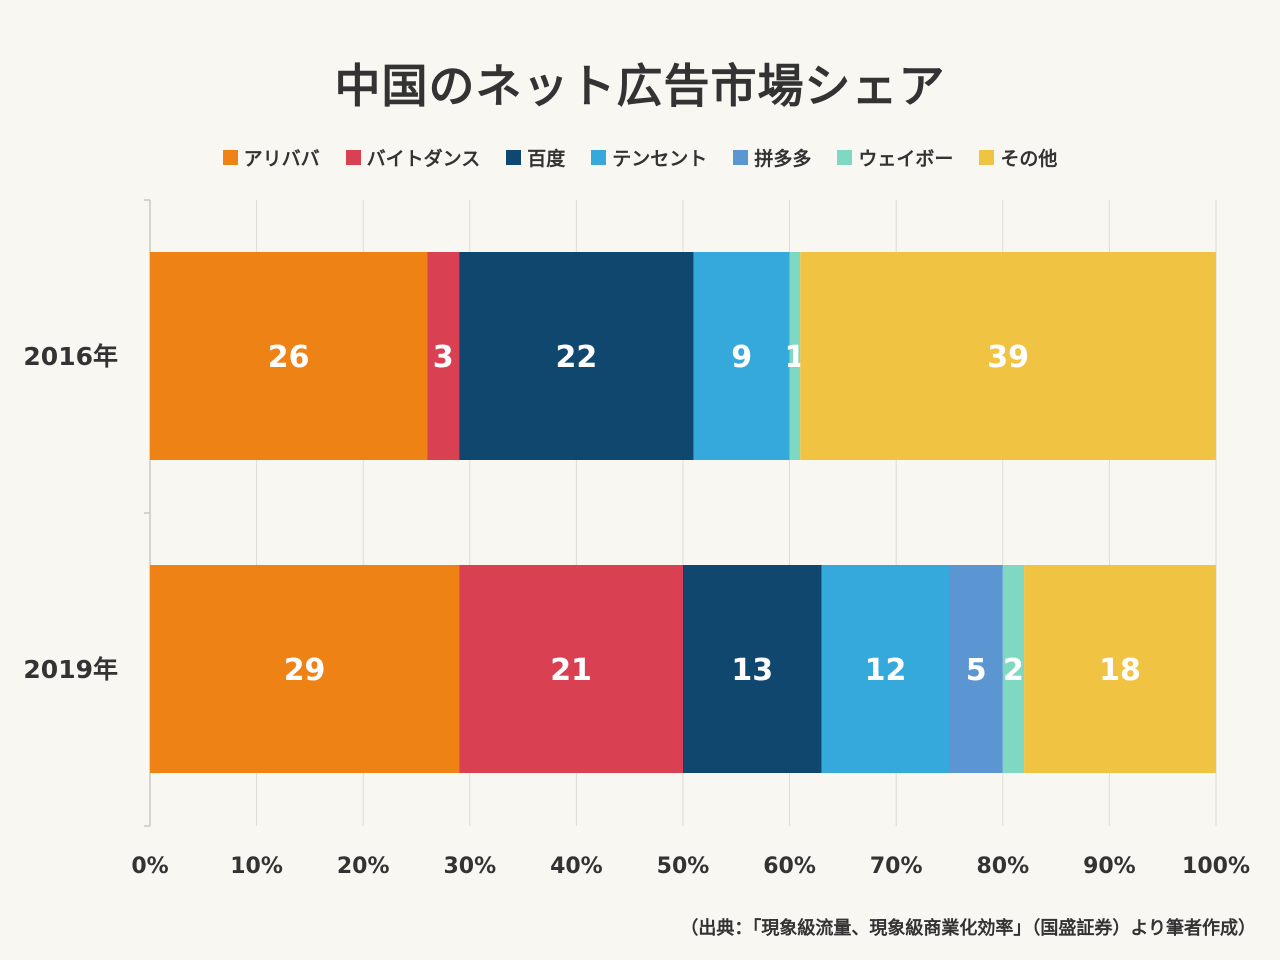  I want to click on legend-item: 拼多多, so click(772, 157).